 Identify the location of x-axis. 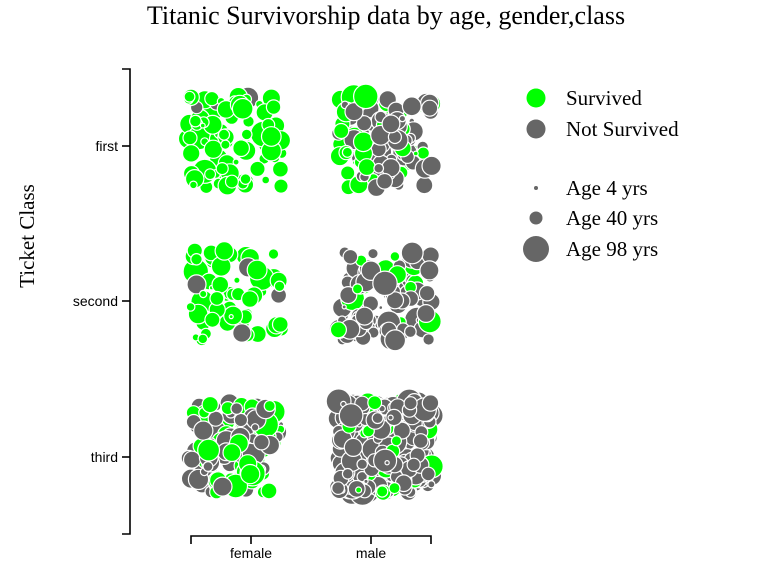
(311, 539).